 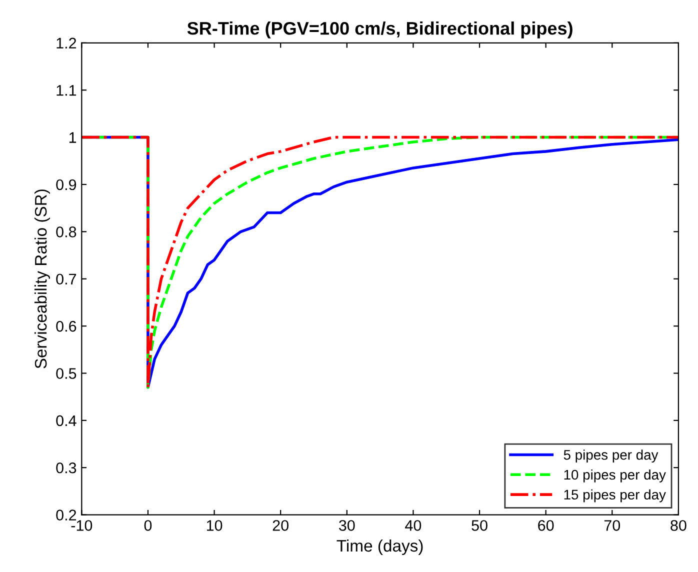 What do you see at coordinates (480, 525) in the screenshot?
I see `x-tick-label: 50` at bounding box center [480, 525].